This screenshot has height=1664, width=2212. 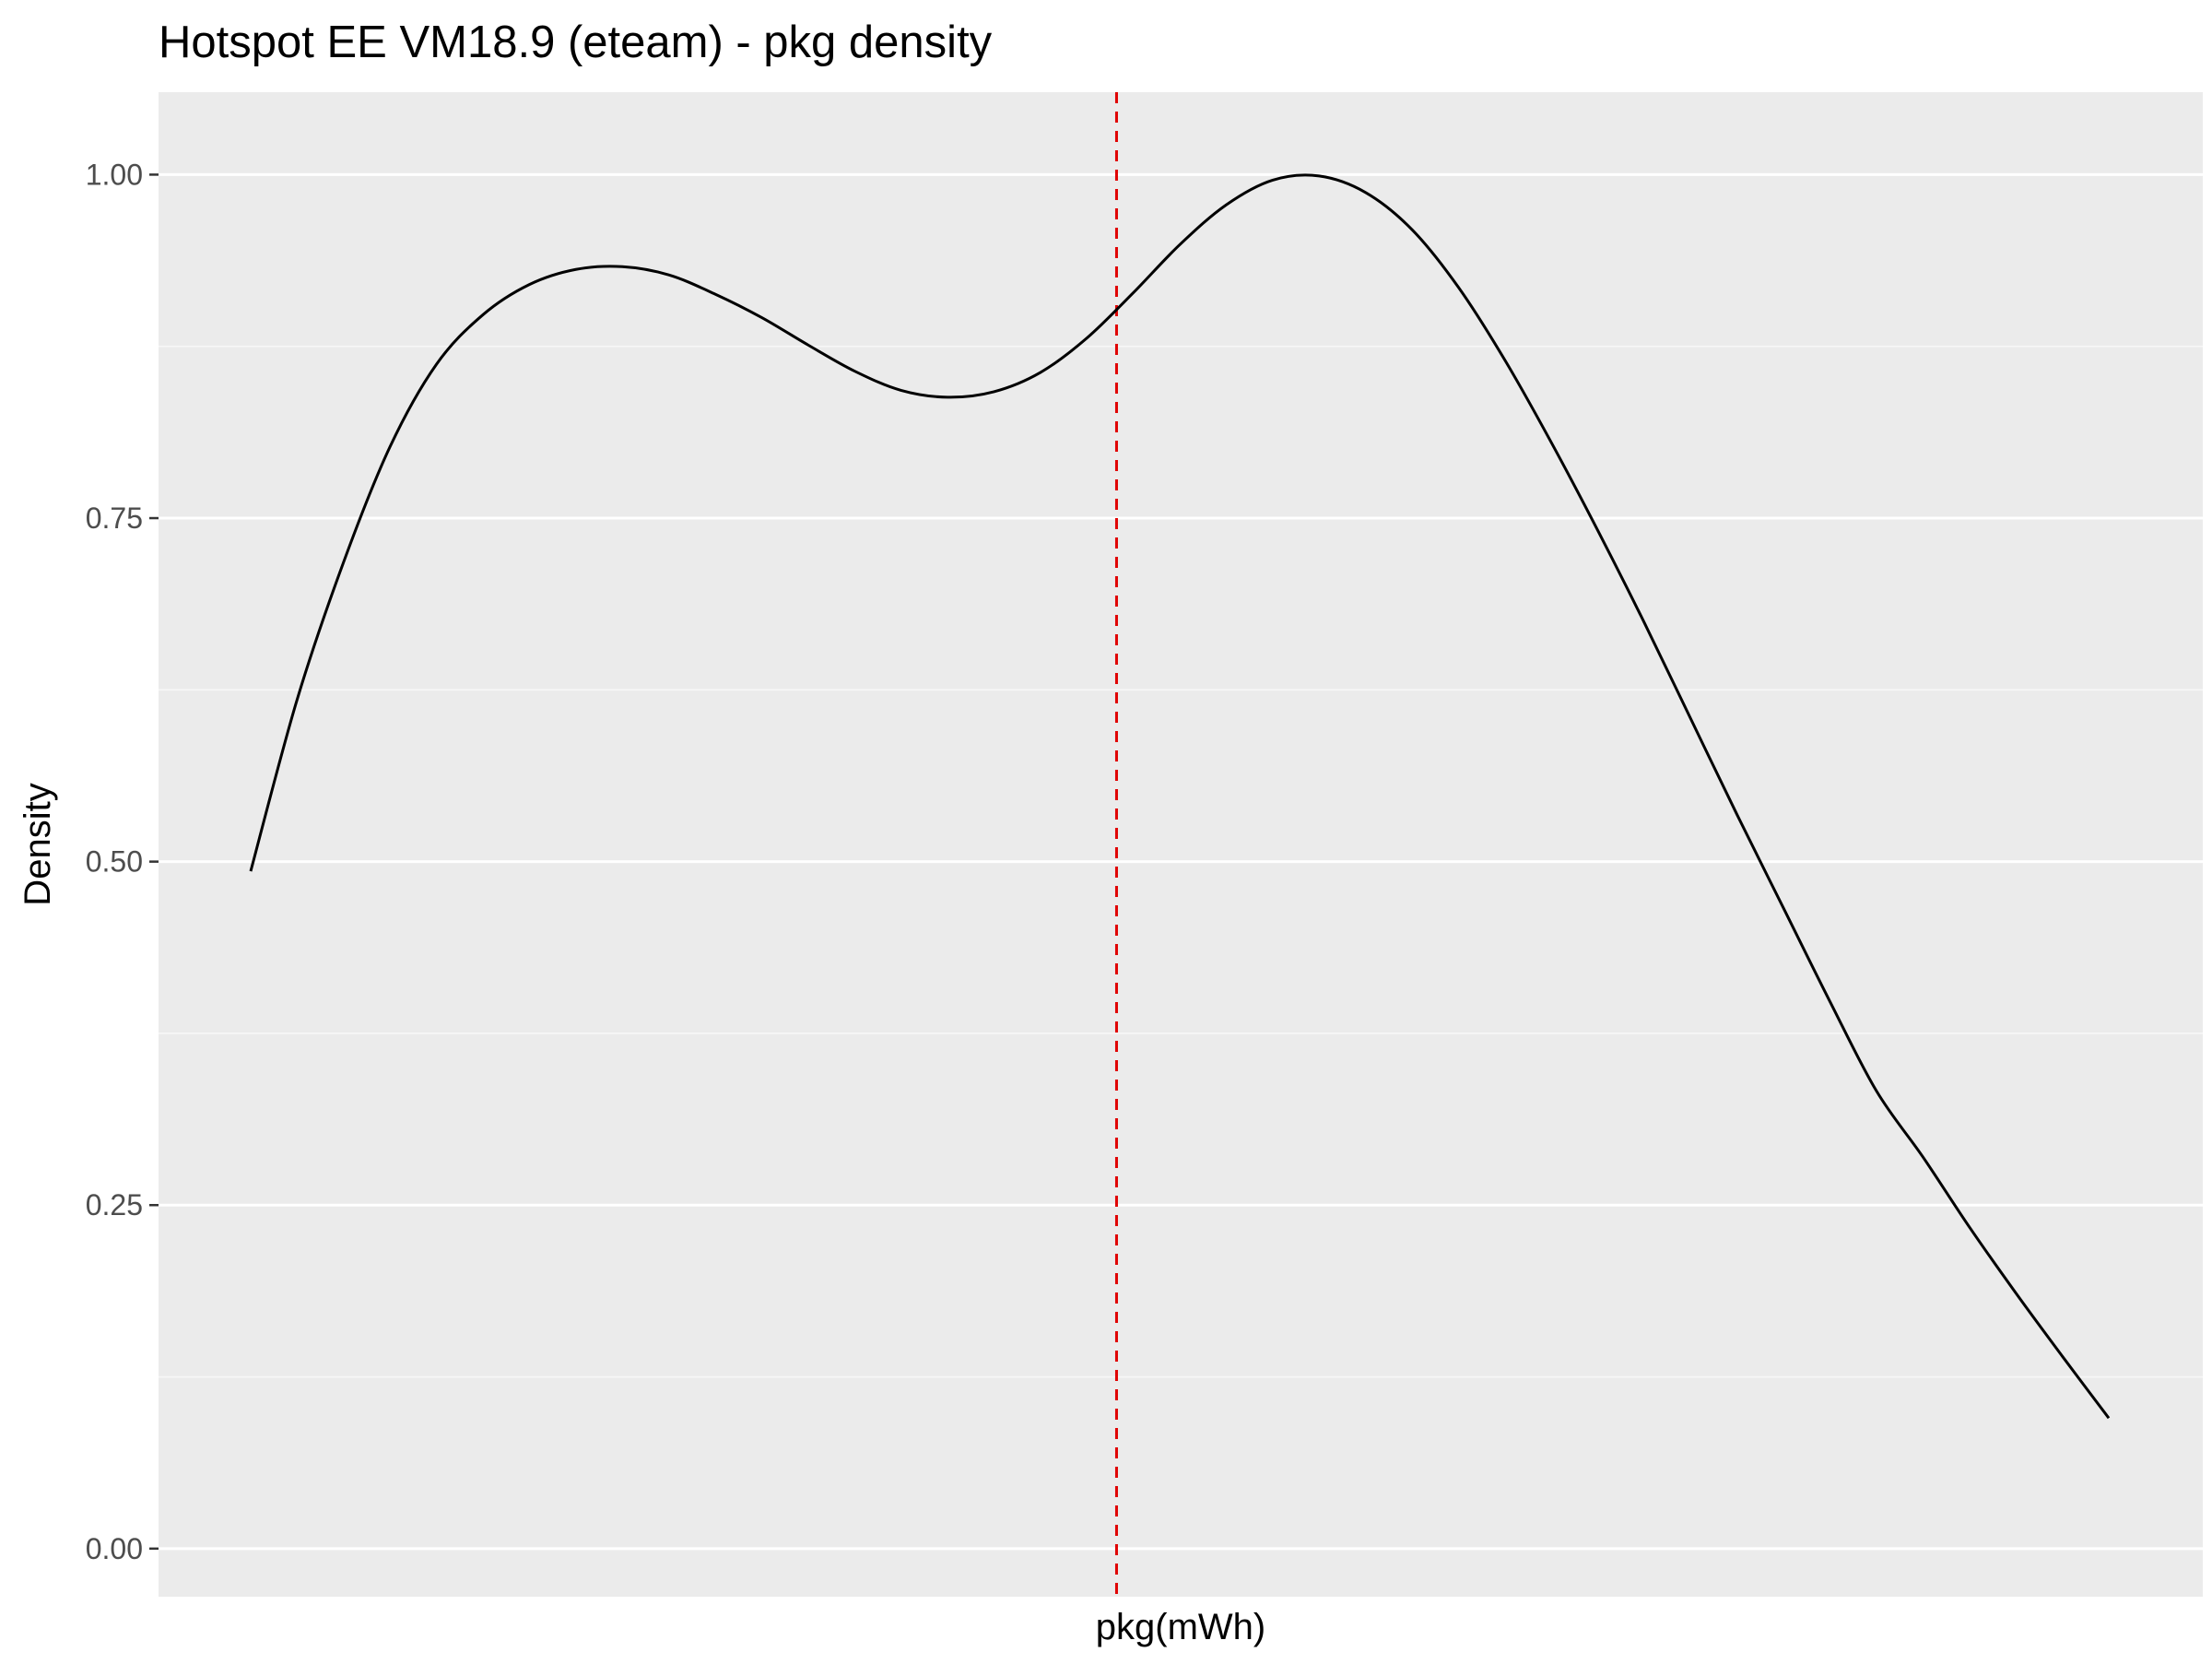 What do you see at coordinates (38, 844) in the screenshot?
I see `y-axis-title: Density` at bounding box center [38, 844].